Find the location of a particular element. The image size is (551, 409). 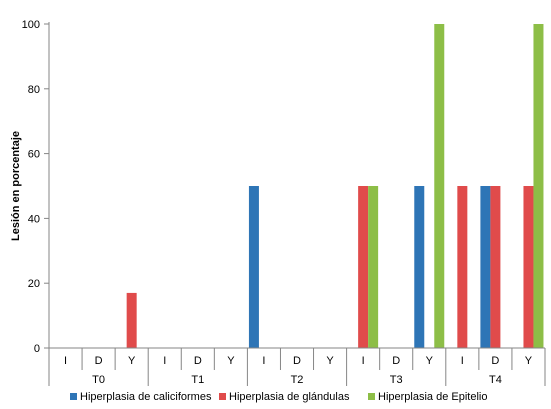

y-axis-title-group: Lesión en porcentaje is located at coordinates (16, 186).